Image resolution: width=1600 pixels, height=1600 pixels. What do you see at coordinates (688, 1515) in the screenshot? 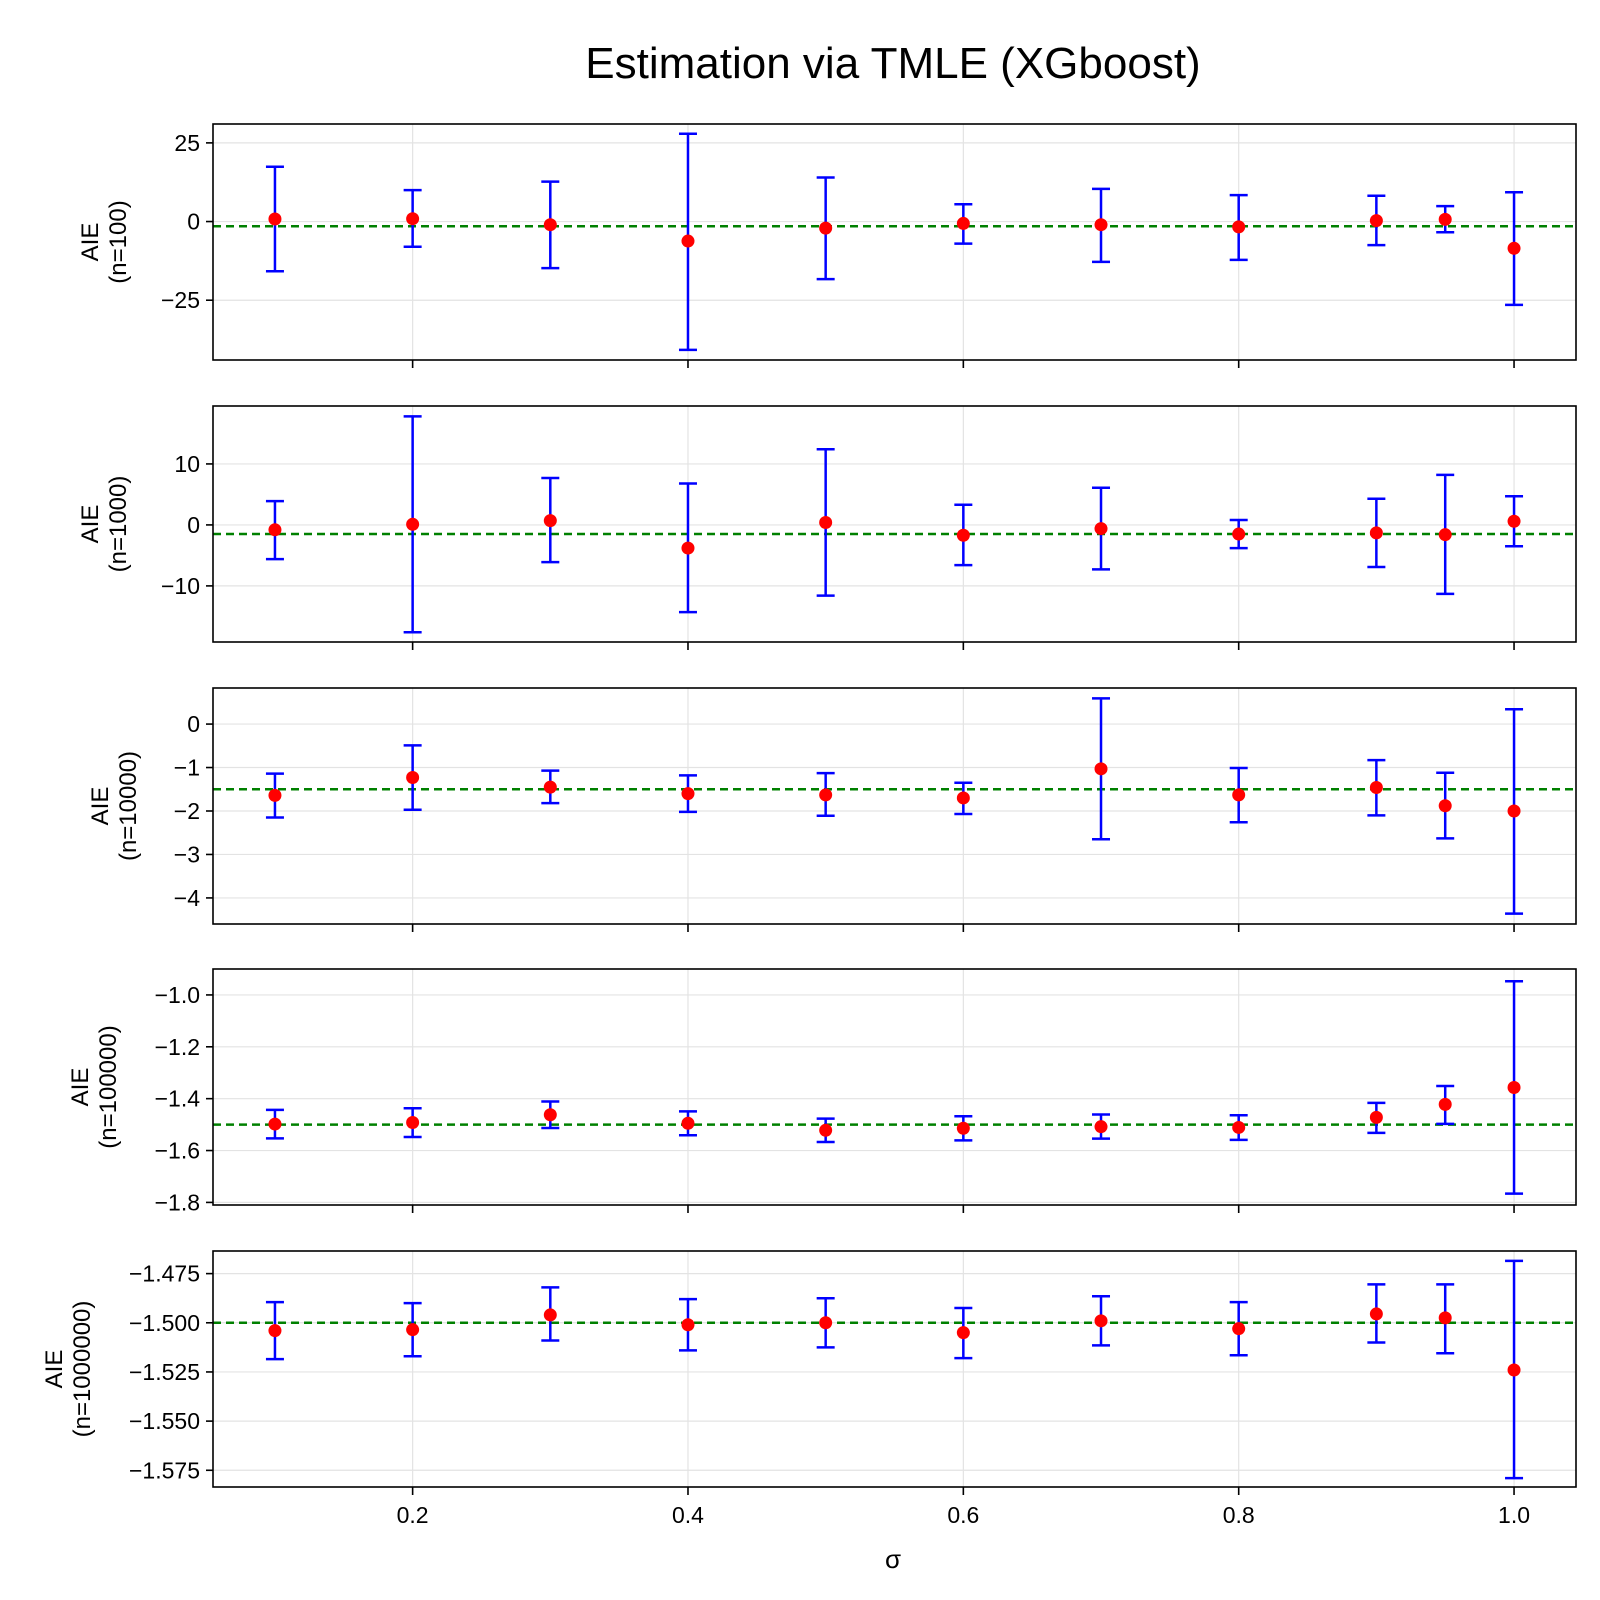
I see `x-tick-label: 0.4` at bounding box center [688, 1515].